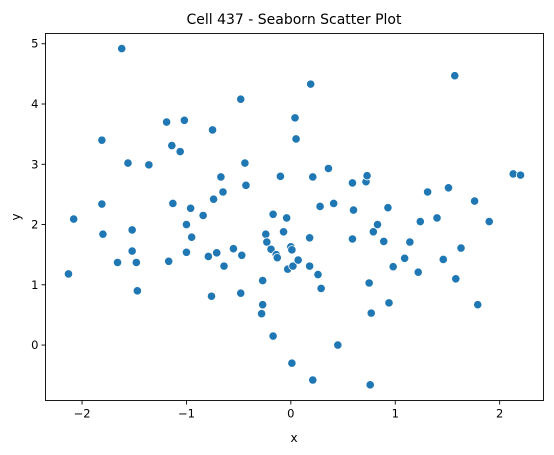 Image resolution: width=554 pixels, height=455 pixels. I want to click on y-tick-label: 1, so click(34, 285).